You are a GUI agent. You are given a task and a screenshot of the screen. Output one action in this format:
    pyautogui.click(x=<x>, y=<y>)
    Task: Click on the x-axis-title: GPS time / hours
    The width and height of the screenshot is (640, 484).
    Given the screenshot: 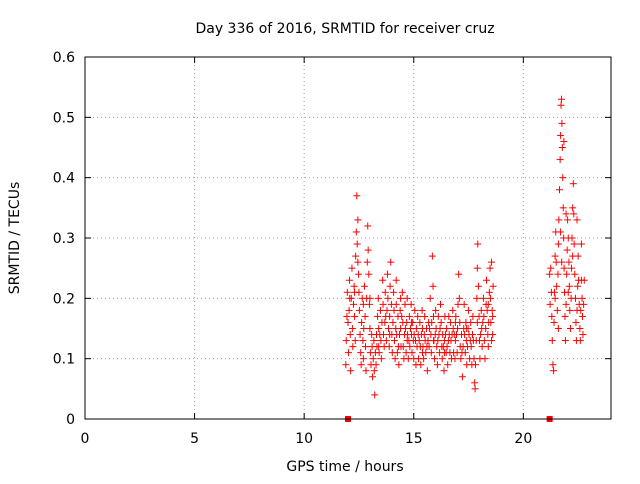 What is the action you would take?
    pyautogui.click(x=344, y=467)
    